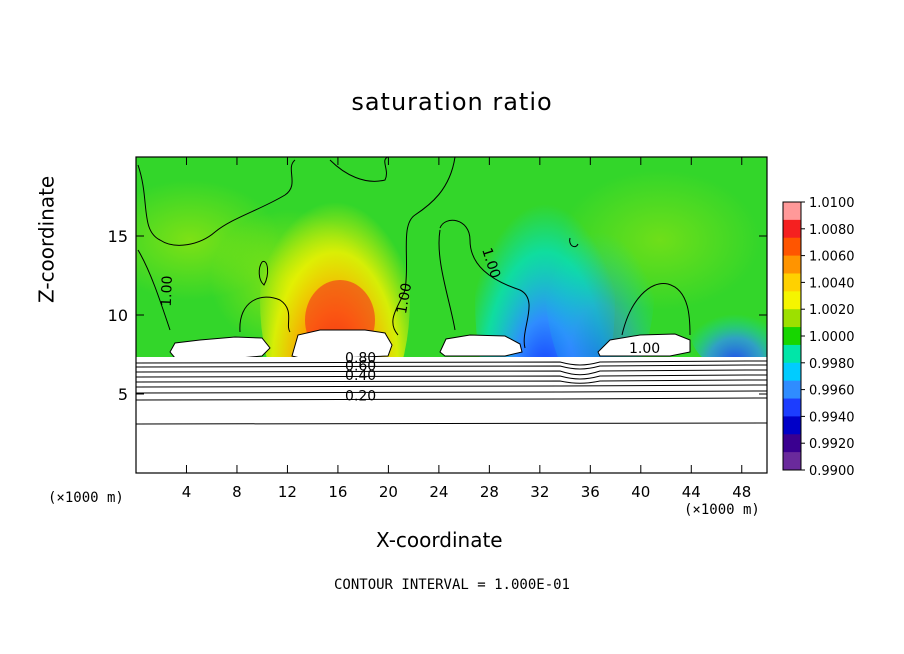 Image resolution: width=904 pixels, height=654 pixels. What do you see at coordinates (640, 492) in the screenshot?
I see `x-tick-label: 40` at bounding box center [640, 492].